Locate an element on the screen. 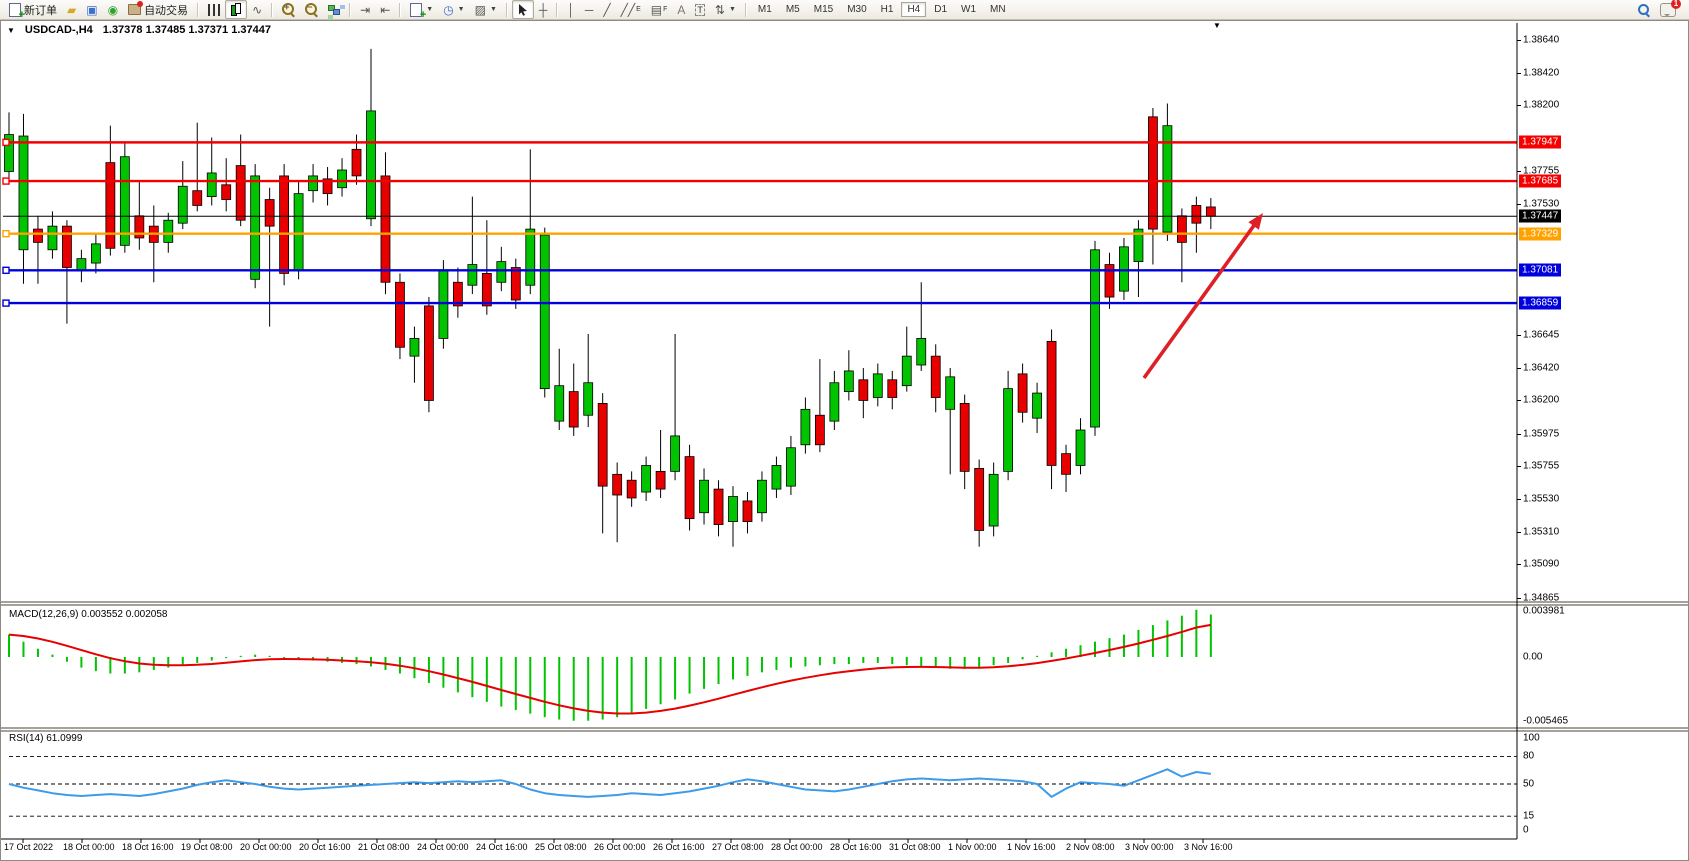 The image size is (1689, 861). price-level-badge: 1.37685 is located at coordinates (1540, 181).